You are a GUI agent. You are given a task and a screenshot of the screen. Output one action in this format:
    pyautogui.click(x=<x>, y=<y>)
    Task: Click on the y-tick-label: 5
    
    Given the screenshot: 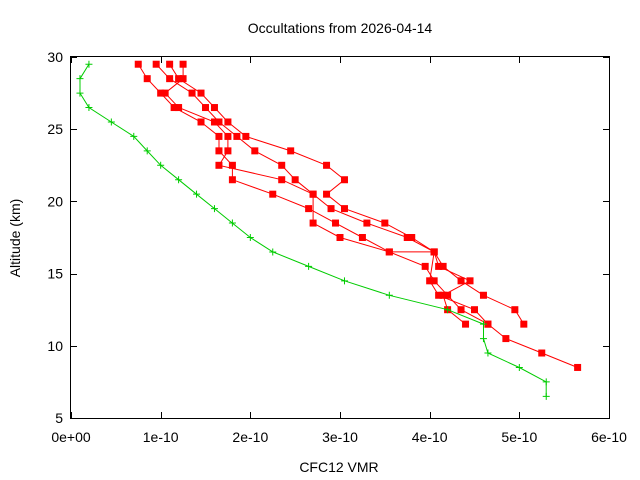 What is the action you would take?
    pyautogui.click(x=59, y=418)
    